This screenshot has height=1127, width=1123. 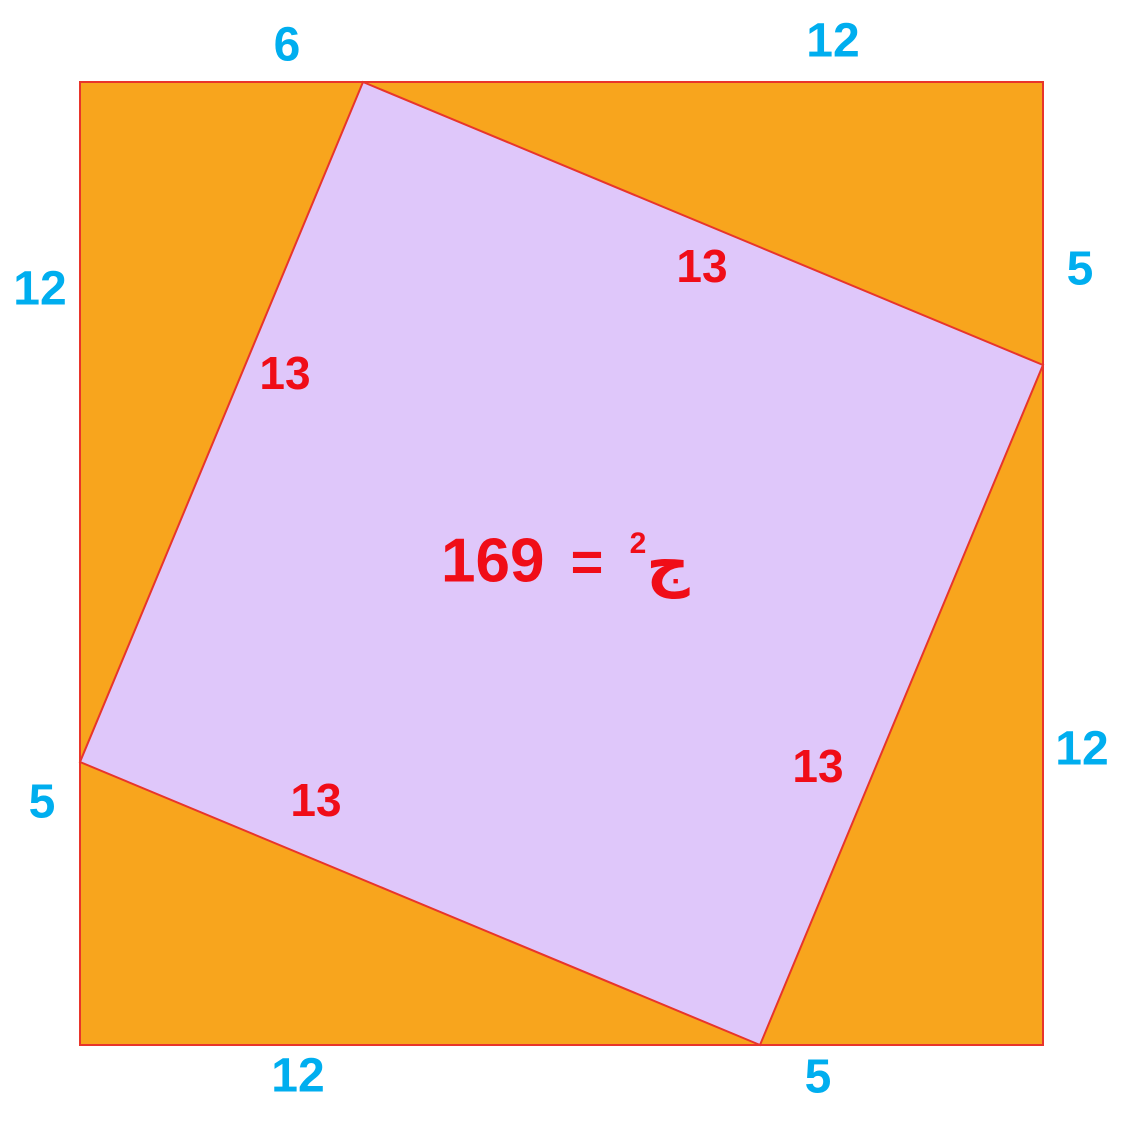 What do you see at coordinates (42, 802) in the screenshot?
I see `left-bottom-segment-label: 5` at bounding box center [42, 802].